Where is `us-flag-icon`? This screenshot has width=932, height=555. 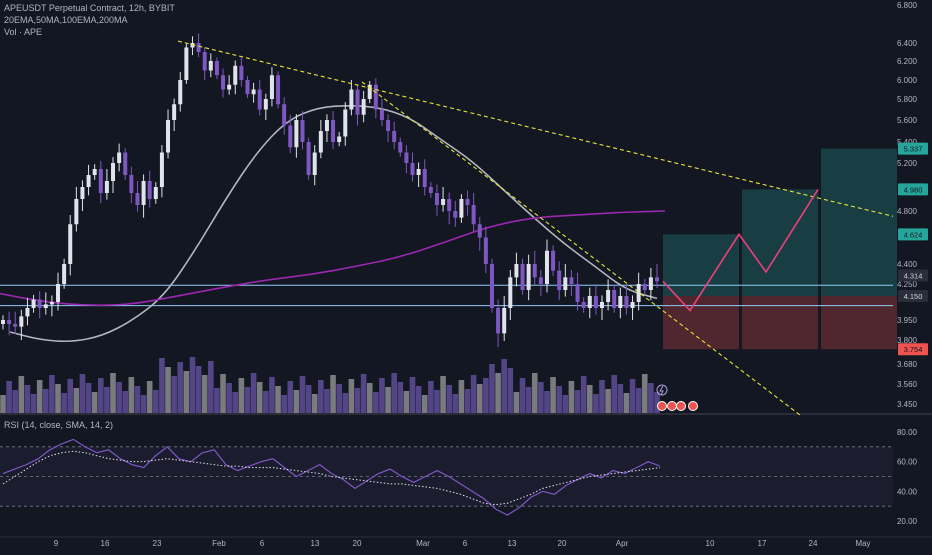
us-flag-icon is located at coordinates (672, 406).